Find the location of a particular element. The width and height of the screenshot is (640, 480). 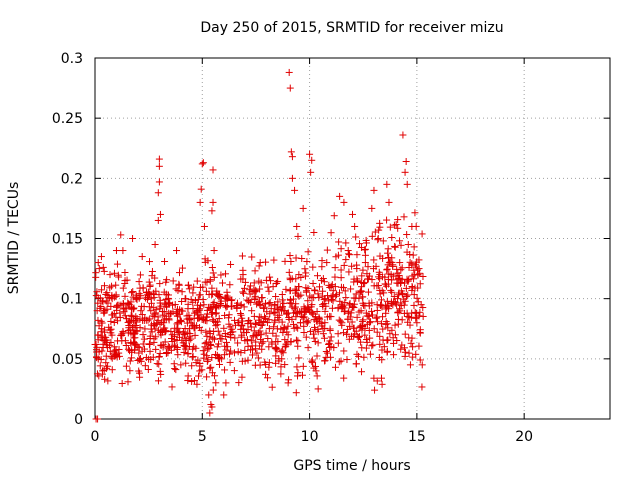

x-tick-label: 20 is located at coordinates (524, 437).